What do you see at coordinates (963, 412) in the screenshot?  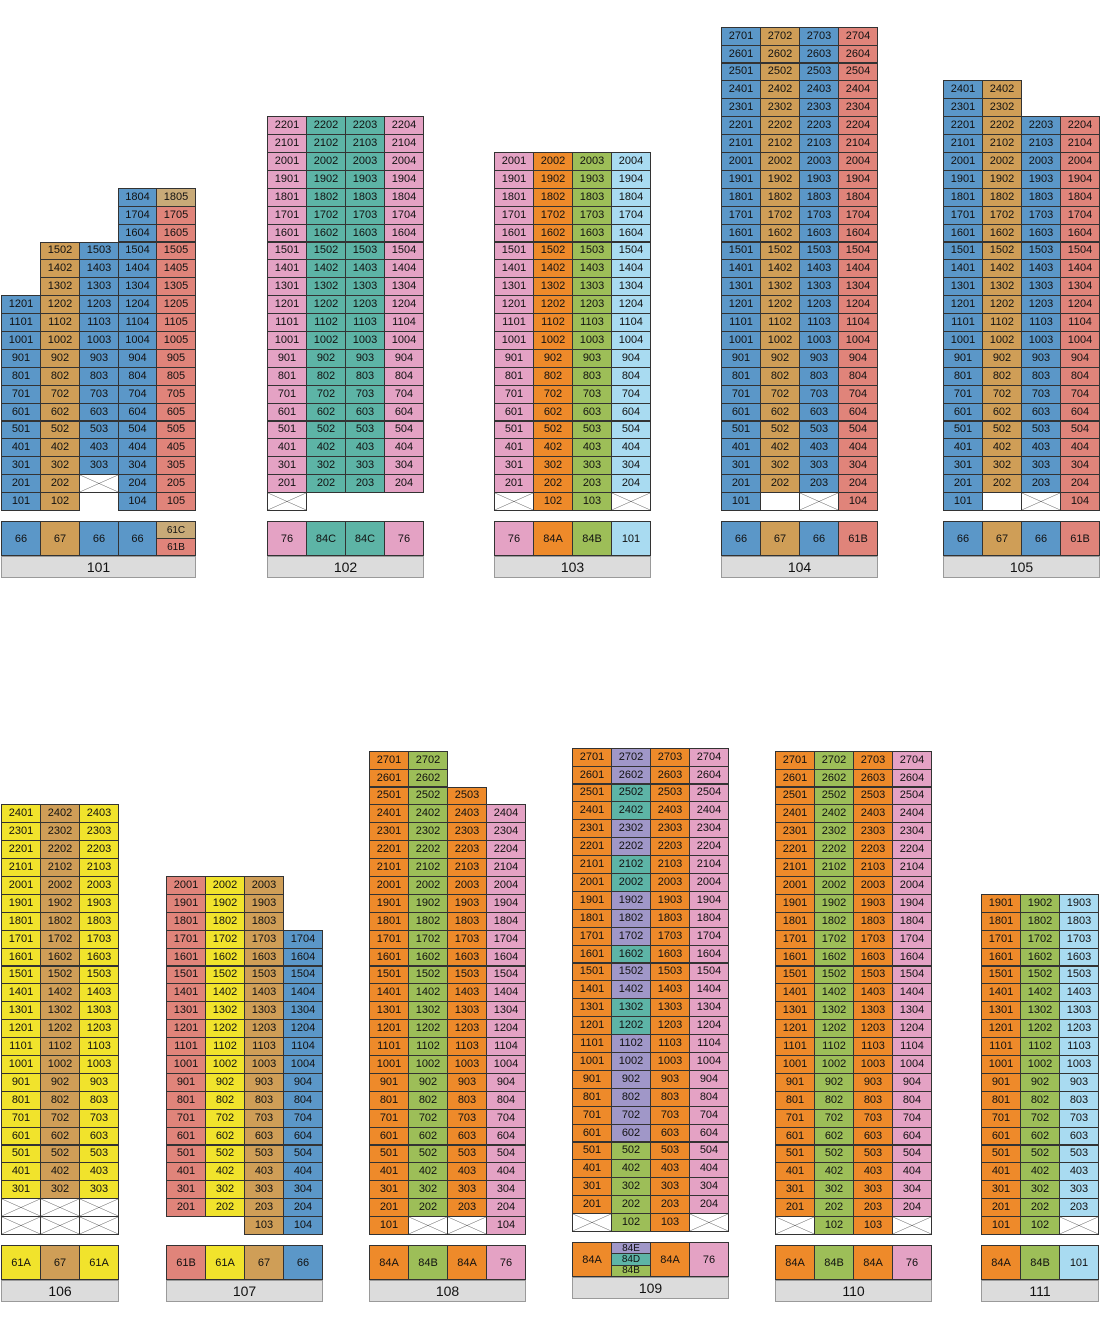 I see `unit-cell: 601` at bounding box center [963, 412].